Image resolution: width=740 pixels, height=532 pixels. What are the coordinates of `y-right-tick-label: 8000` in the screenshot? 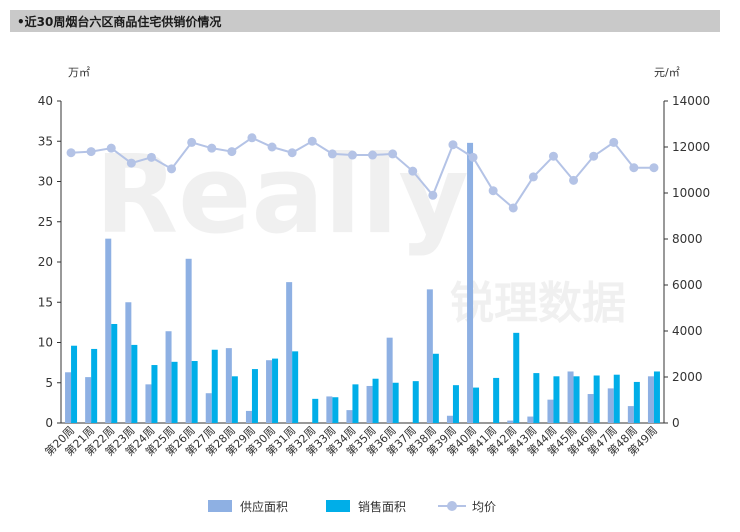 It's located at (687, 239).